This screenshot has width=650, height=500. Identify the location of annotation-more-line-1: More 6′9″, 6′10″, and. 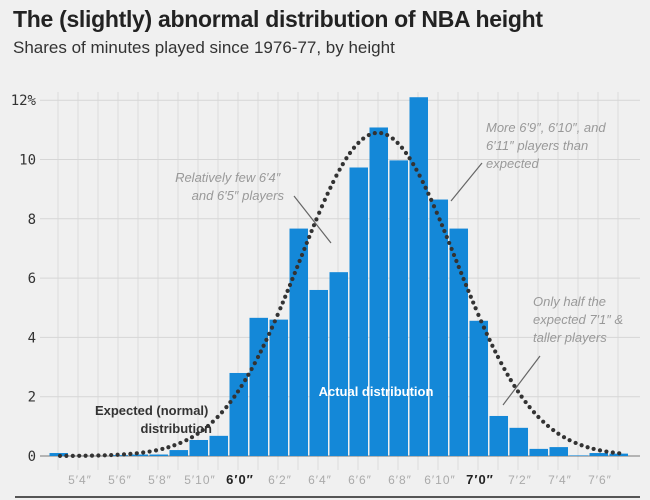
(546, 127).